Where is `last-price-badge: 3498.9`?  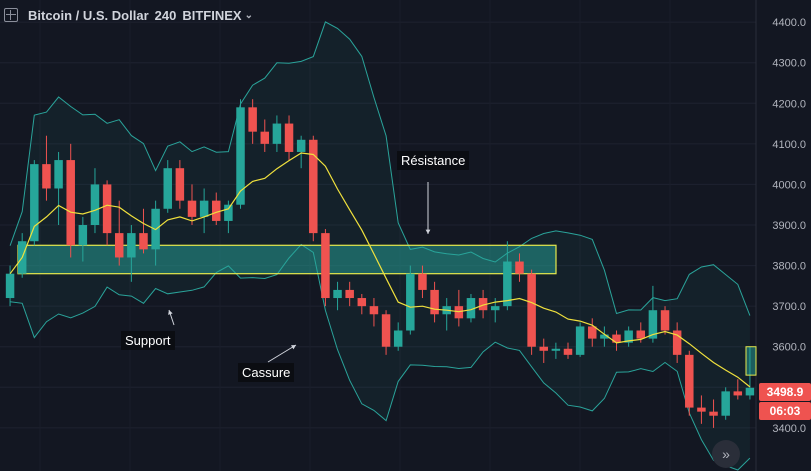 last-price-badge: 3498.9 is located at coordinates (785, 392).